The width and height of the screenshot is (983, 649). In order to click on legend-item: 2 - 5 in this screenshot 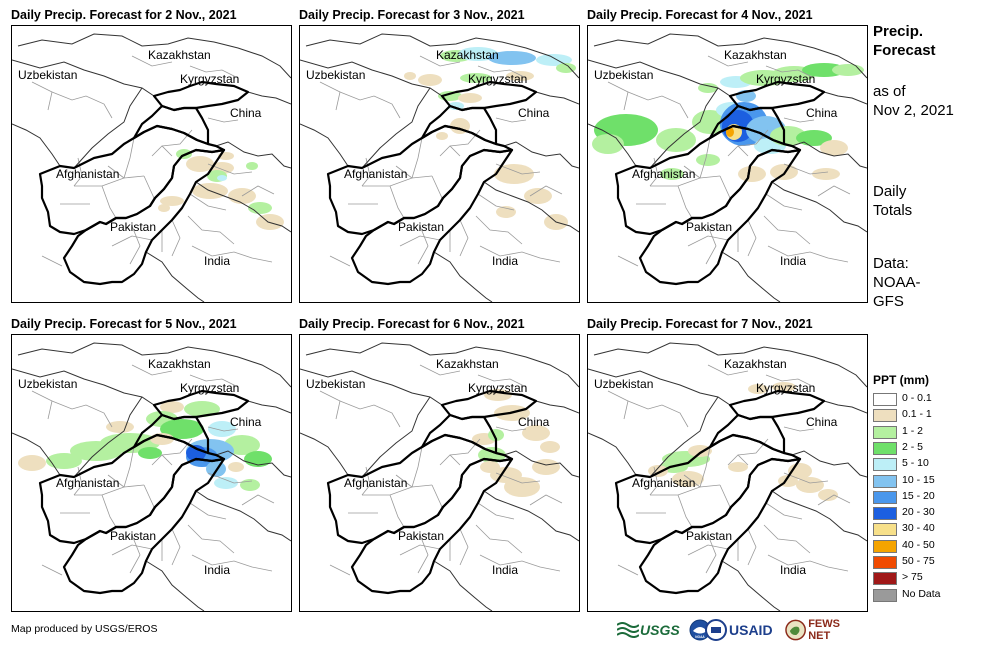, I will do `click(923, 449)`.